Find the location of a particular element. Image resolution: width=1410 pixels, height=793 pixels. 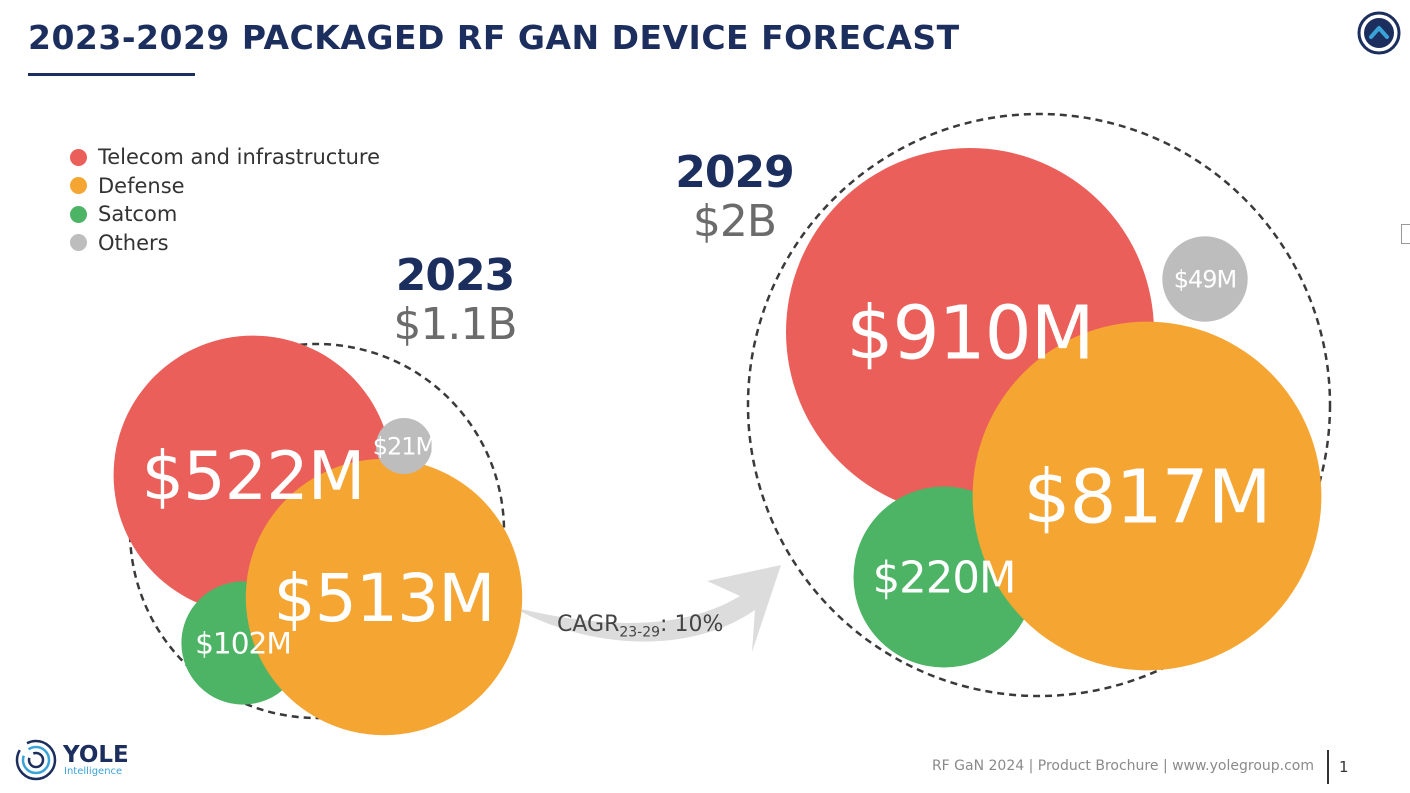

legend-label: Defense is located at coordinates (141, 185).